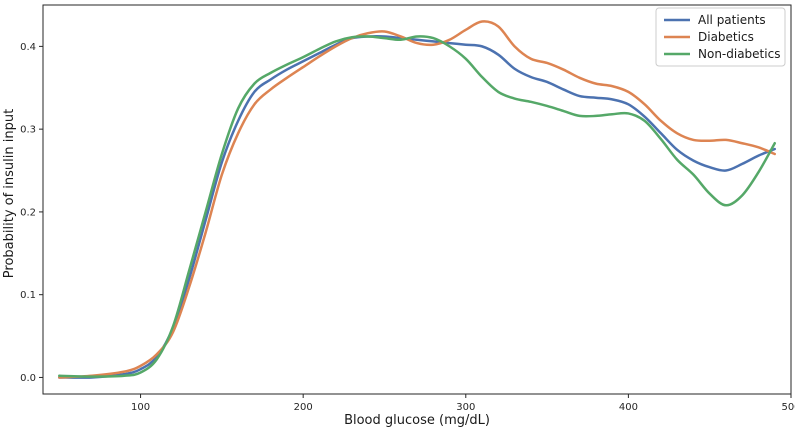 The height and width of the screenshot is (429, 795). I want to click on legend: All patients Diabetics Non-diabetics, so click(720, 37).